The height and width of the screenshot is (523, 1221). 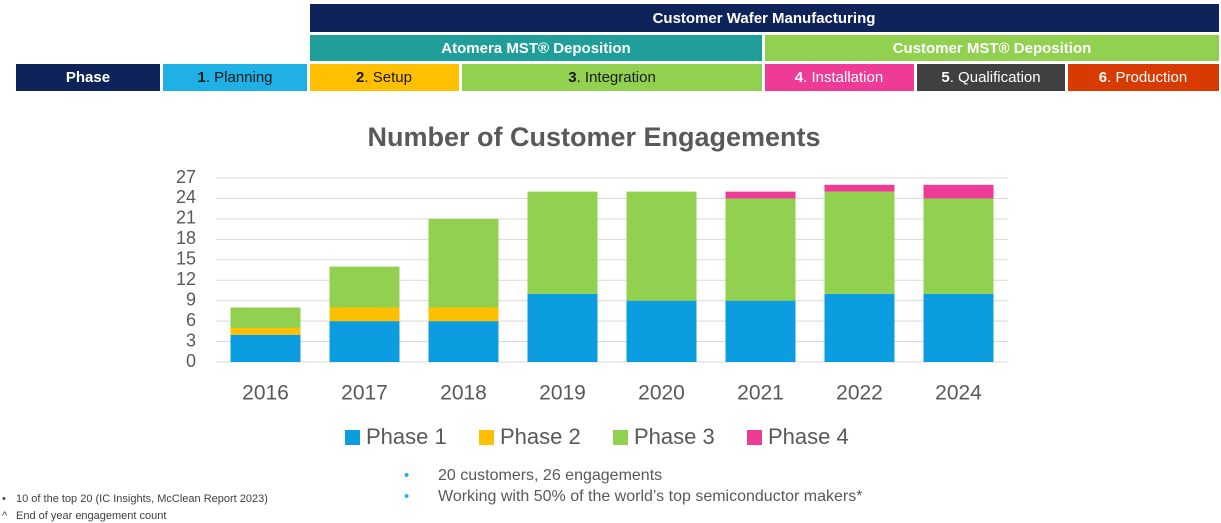 What do you see at coordinates (760, 393) in the screenshot?
I see `x-tick-label: 2021` at bounding box center [760, 393].